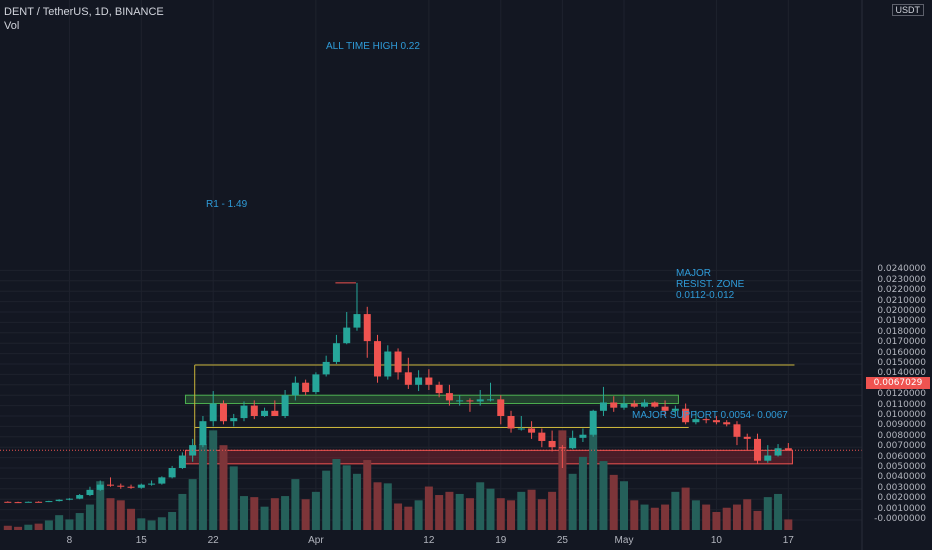  Describe the element at coordinates (710, 415) in the screenshot. I see `support-annotation: MAJOR SUPPORT 0.0054- 0.0067` at that location.